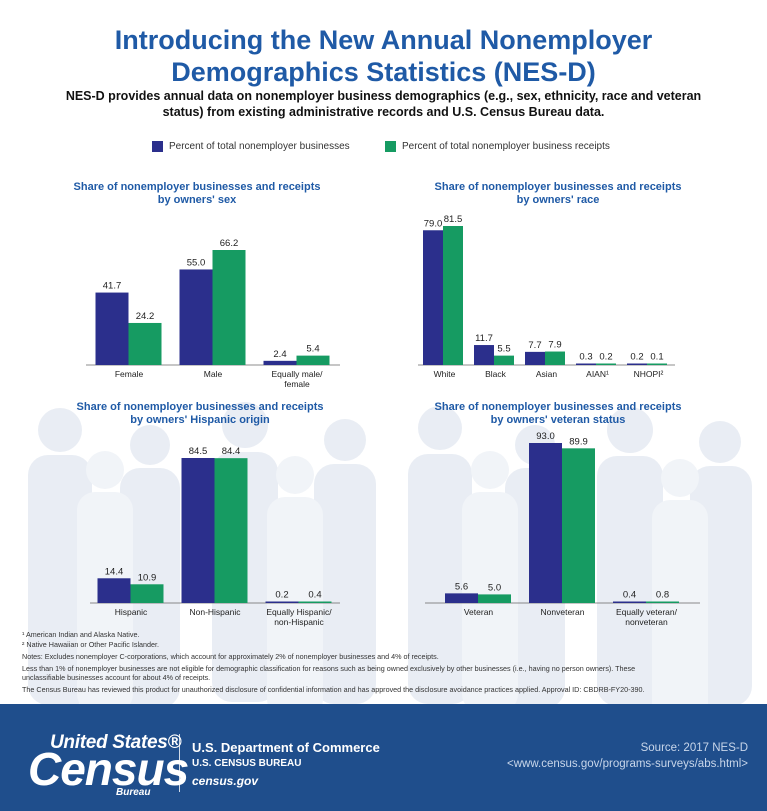  I want to click on department-name: U.S. Department of Commerce, so click(286, 747).